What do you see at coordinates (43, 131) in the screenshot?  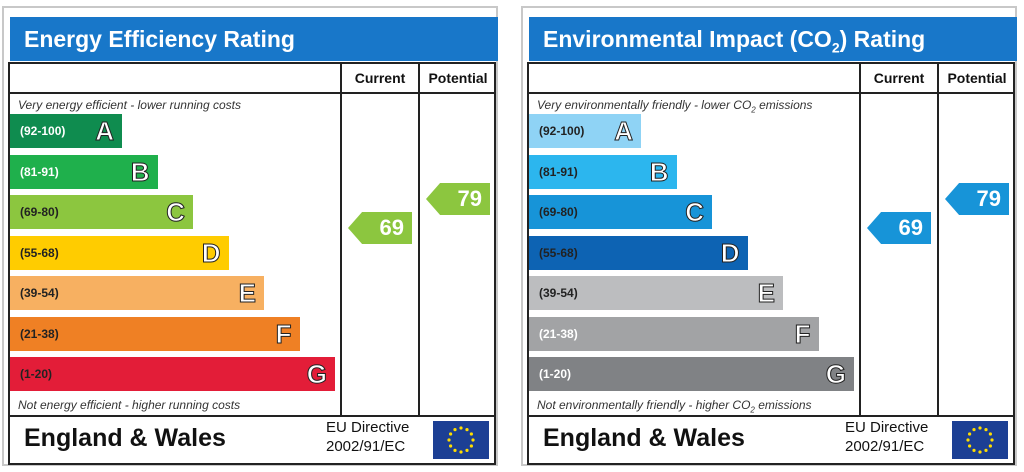 I see `band-range: (92-100)` at bounding box center [43, 131].